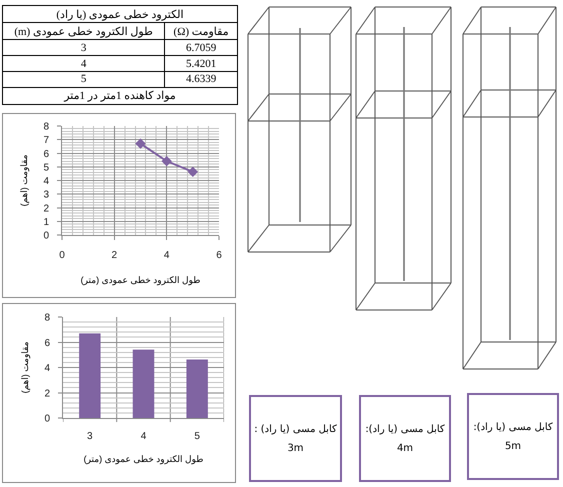 The image size is (563, 487). What do you see at coordinates (295, 439) in the screenshot?
I see `text: کابل مسی (یا راد) : 3m` at bounding box center [295, 439].